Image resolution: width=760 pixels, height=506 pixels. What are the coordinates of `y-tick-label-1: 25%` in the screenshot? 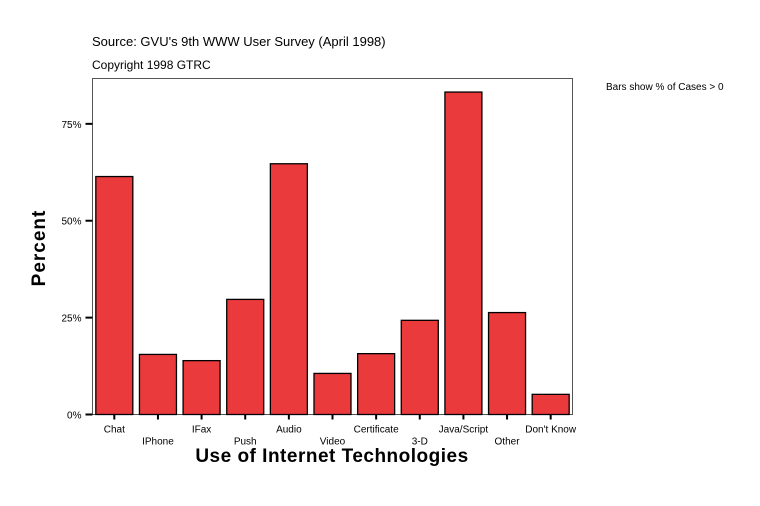 It's located at (71, 319).